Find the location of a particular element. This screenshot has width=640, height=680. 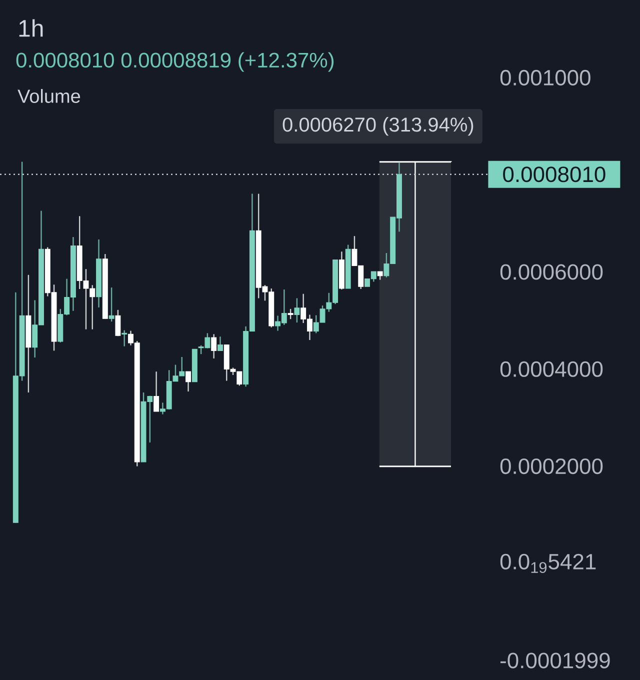

y-tick-label: 0.001000 is located at coordinates (545, 78).